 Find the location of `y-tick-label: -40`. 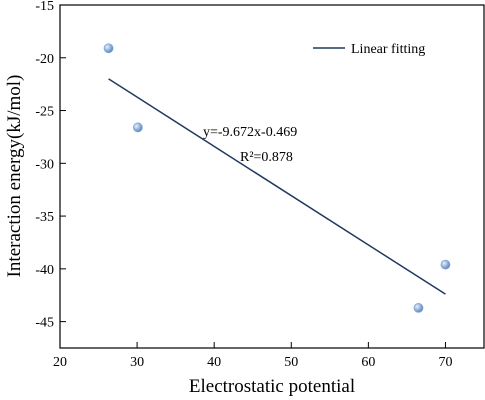

y-tick-label: -40 is located at coordinates (44, 270).